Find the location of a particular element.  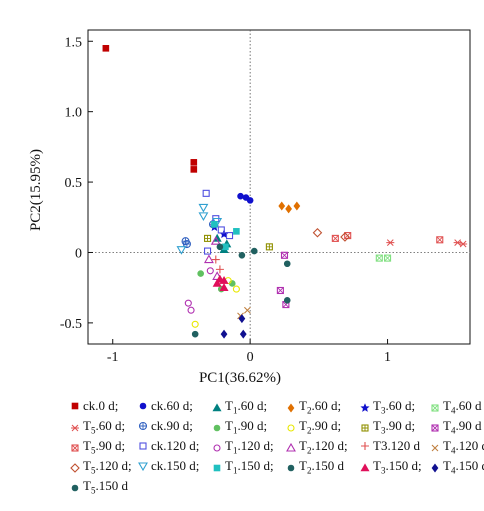

legend-label: T1.90 d; is located at coordinates (246, 427).